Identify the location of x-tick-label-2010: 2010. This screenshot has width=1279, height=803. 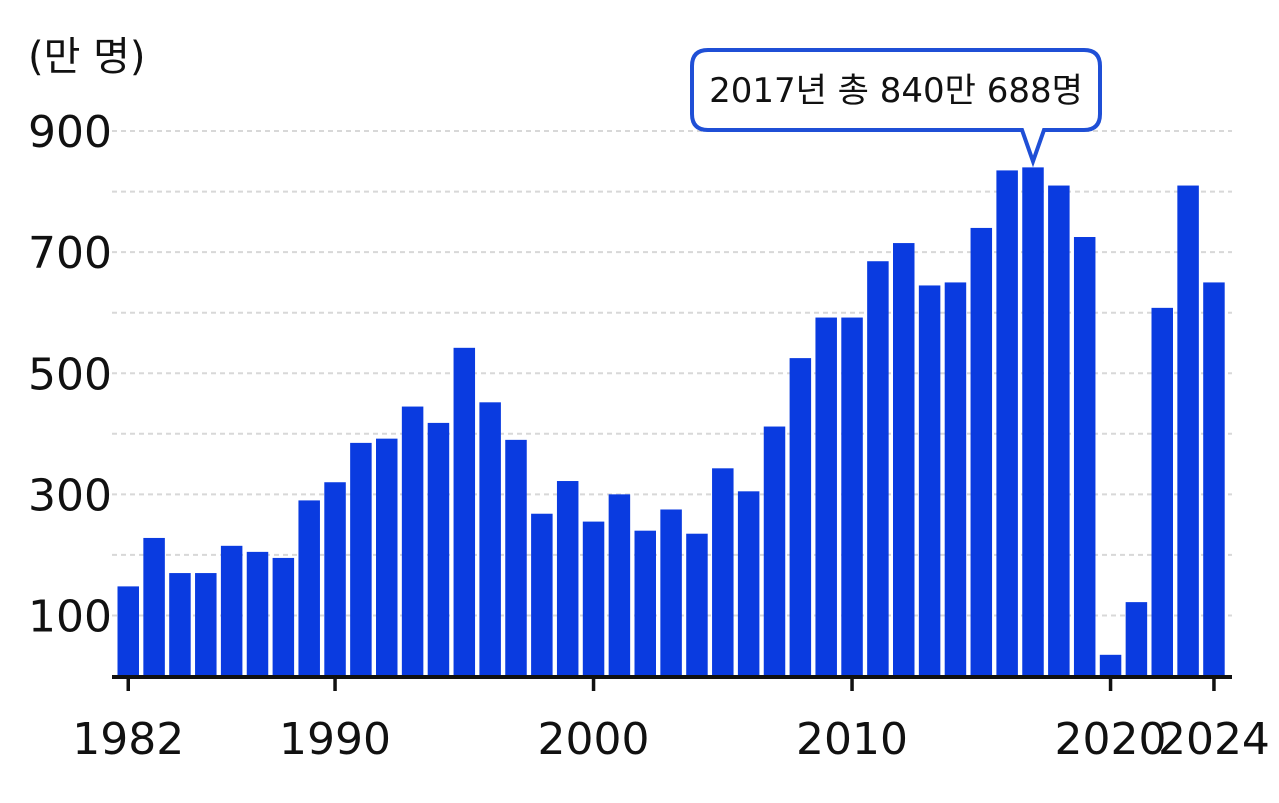
(852, 739).